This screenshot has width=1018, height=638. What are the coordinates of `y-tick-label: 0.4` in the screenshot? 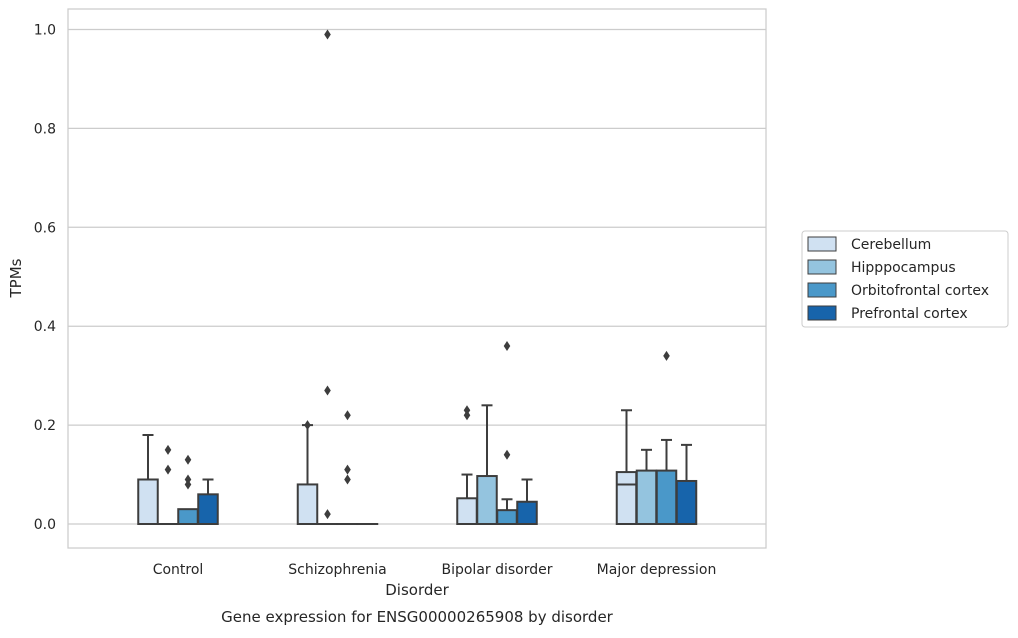 It's located at (45, 327).